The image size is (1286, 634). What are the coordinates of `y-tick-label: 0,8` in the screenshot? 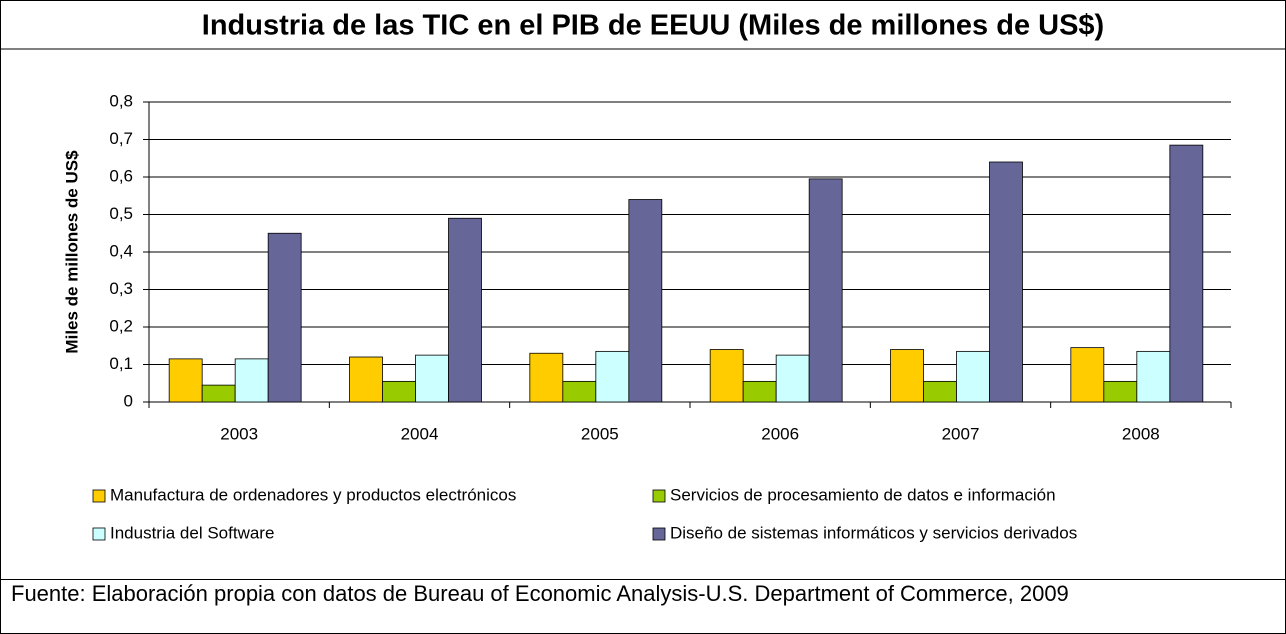 It's located at (121, 100).